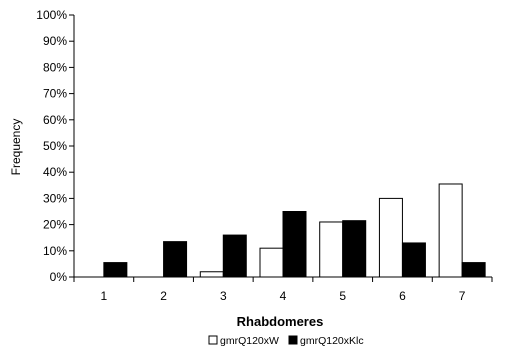 Image resolution: width=507 pixels, height=350 pixels. Describe the element at coordinates (286, 341) in the screenshot. I see `legend: gmrQ120xW gmrQ120xKlc` at that location.